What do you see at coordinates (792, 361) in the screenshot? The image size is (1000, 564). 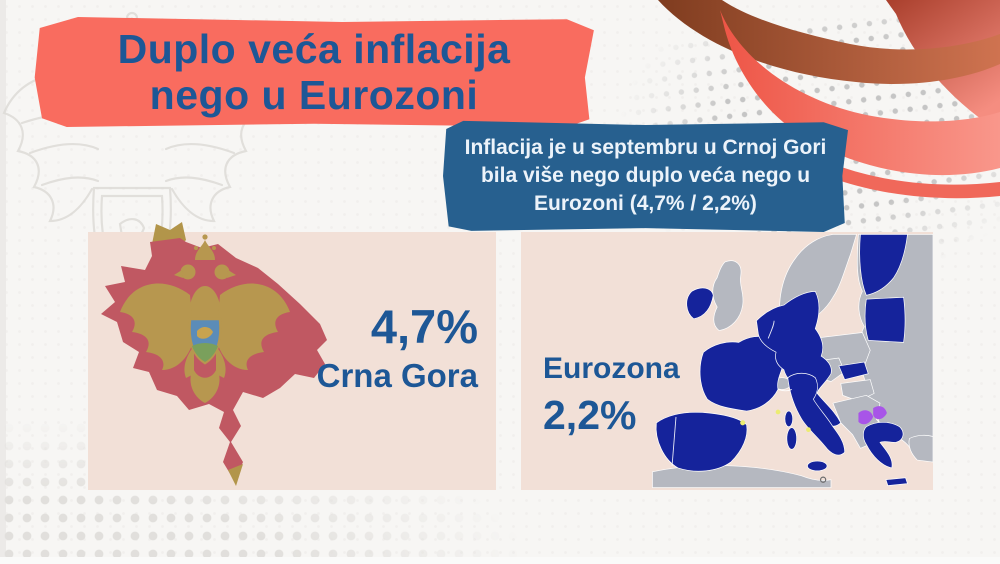 I see `eurozone-map` at bounding box center [792, 361].